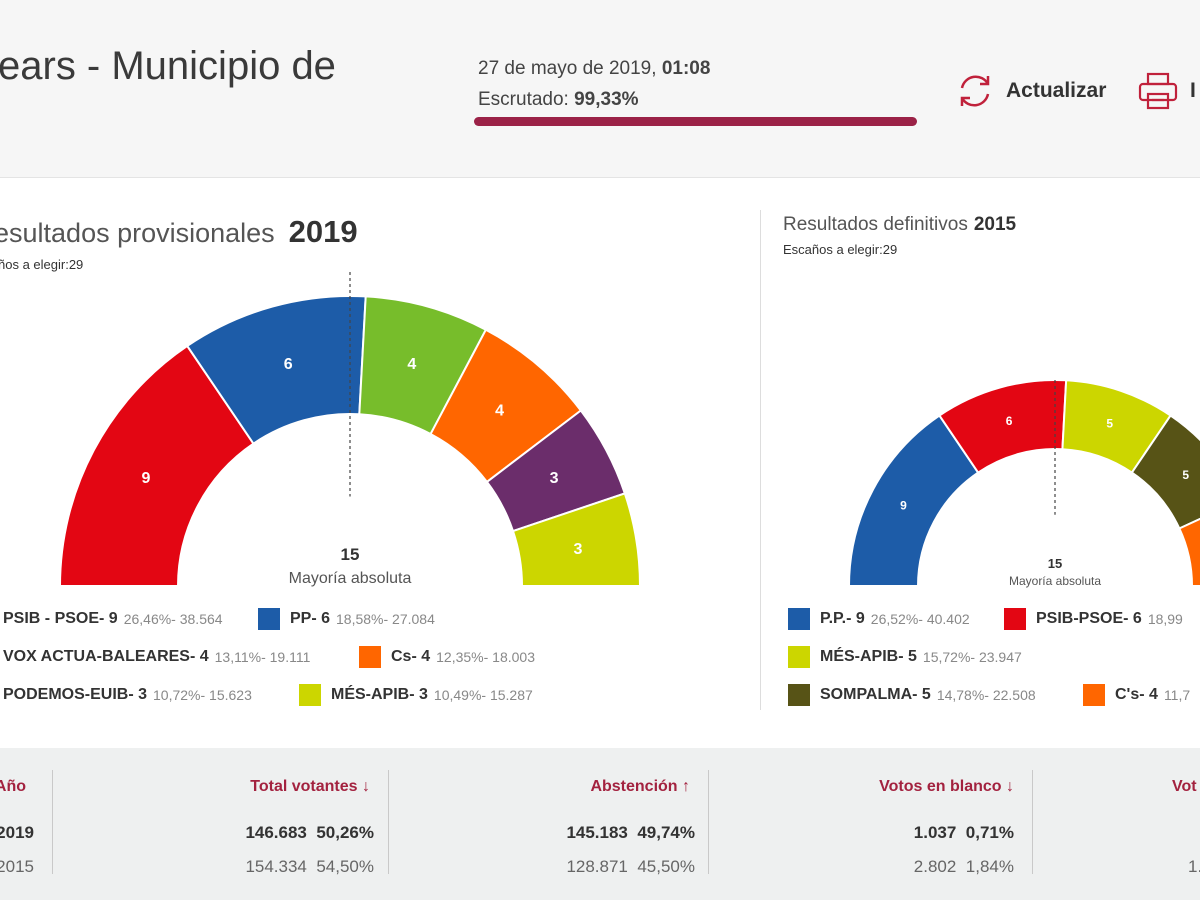 This screenshot has height=900, width=1200. What do you see at coordinates (137, 233) in the screenshot?
I see `chart-title-text: esultados provisionales` at bounding box center [137, 233].